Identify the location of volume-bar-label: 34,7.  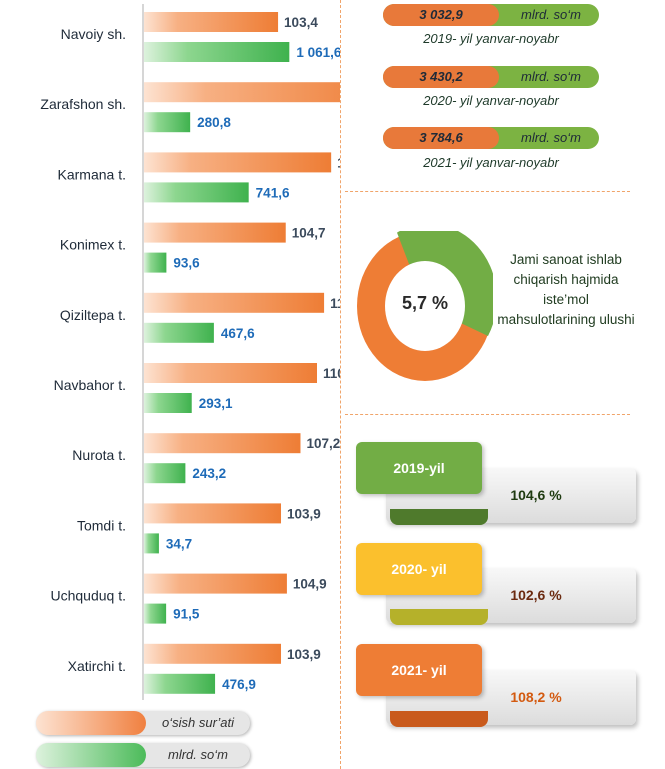
(179, 543).